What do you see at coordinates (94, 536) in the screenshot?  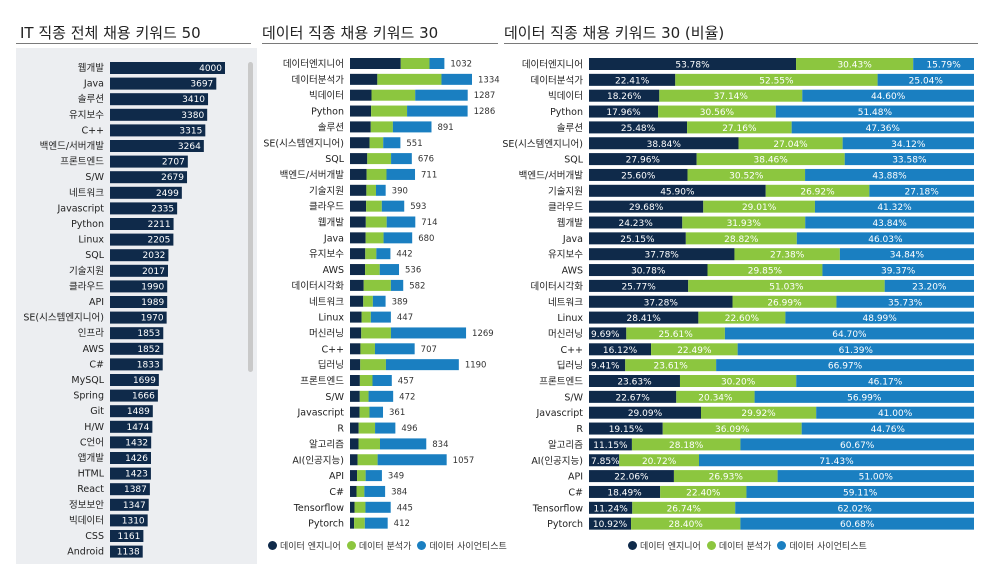 I see `category-label: CSS` at bounding box center [94, 536].